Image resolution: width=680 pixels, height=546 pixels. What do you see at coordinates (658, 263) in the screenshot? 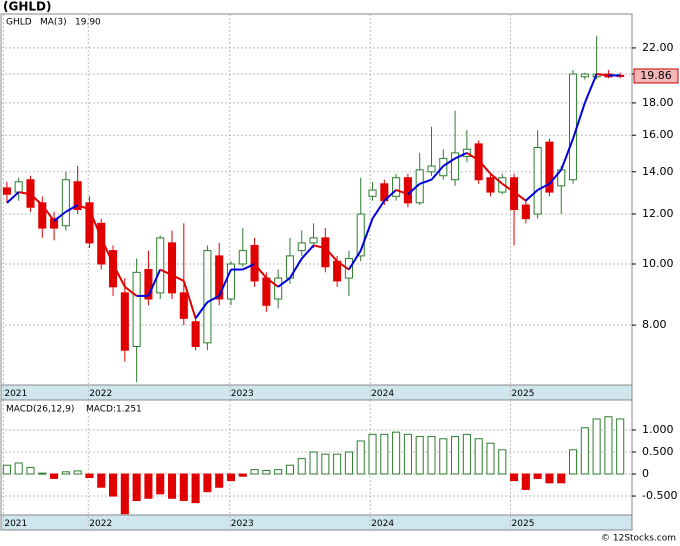
I see `y-tick-label: 10.00` at bounding box center [658, 263].